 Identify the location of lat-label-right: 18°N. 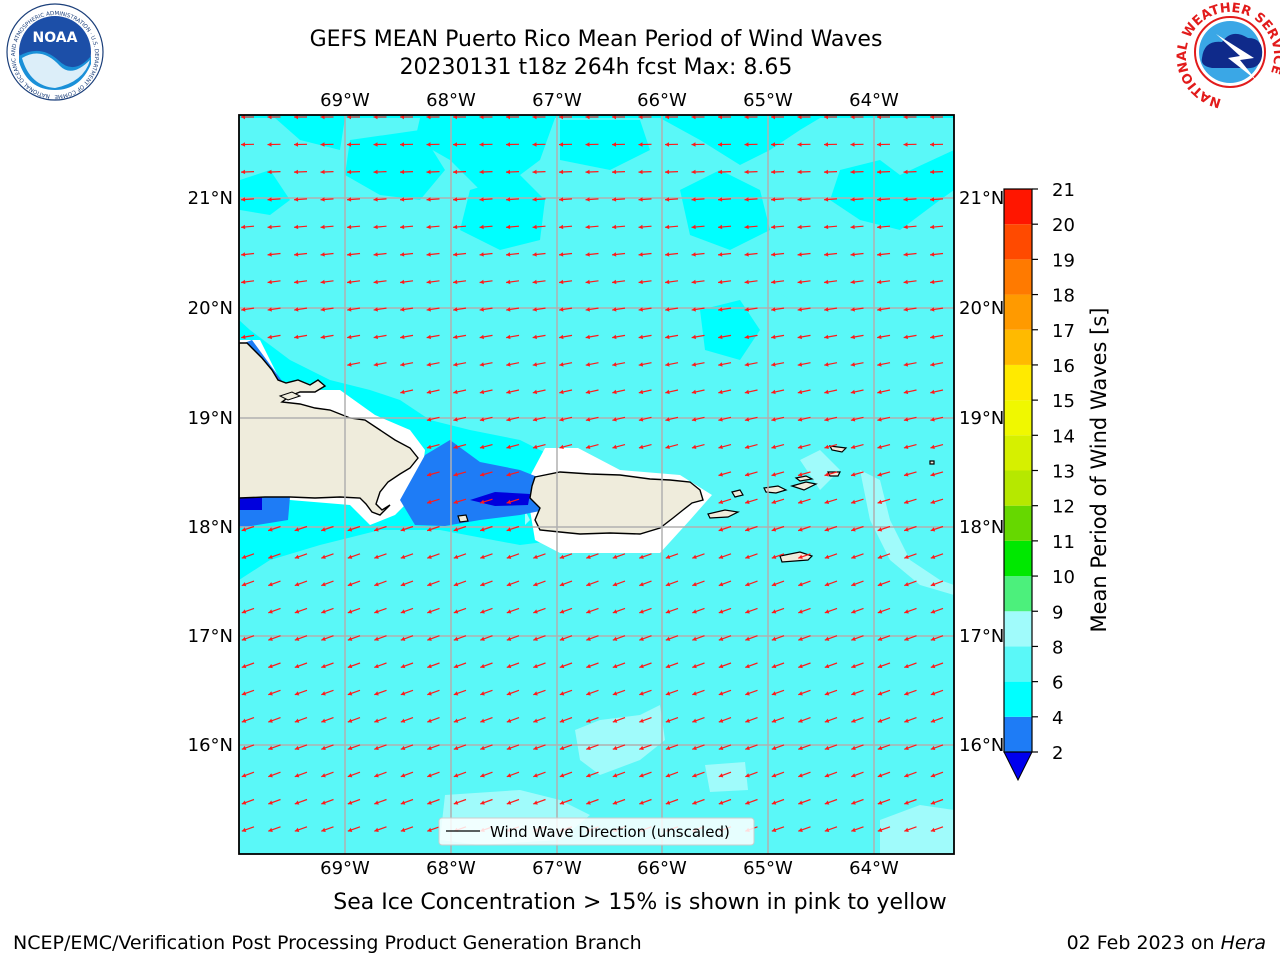
(981, 527).